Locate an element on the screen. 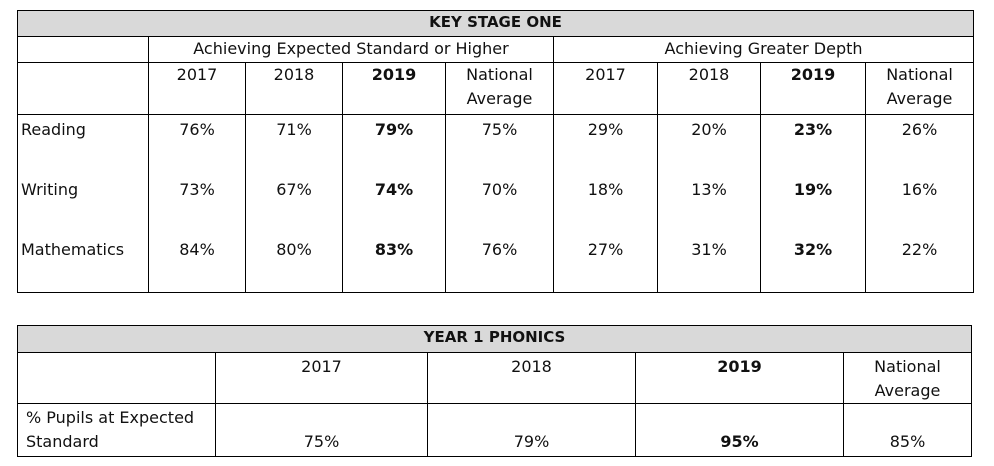  data-cell: 95% is located at coordinates (739, 430).